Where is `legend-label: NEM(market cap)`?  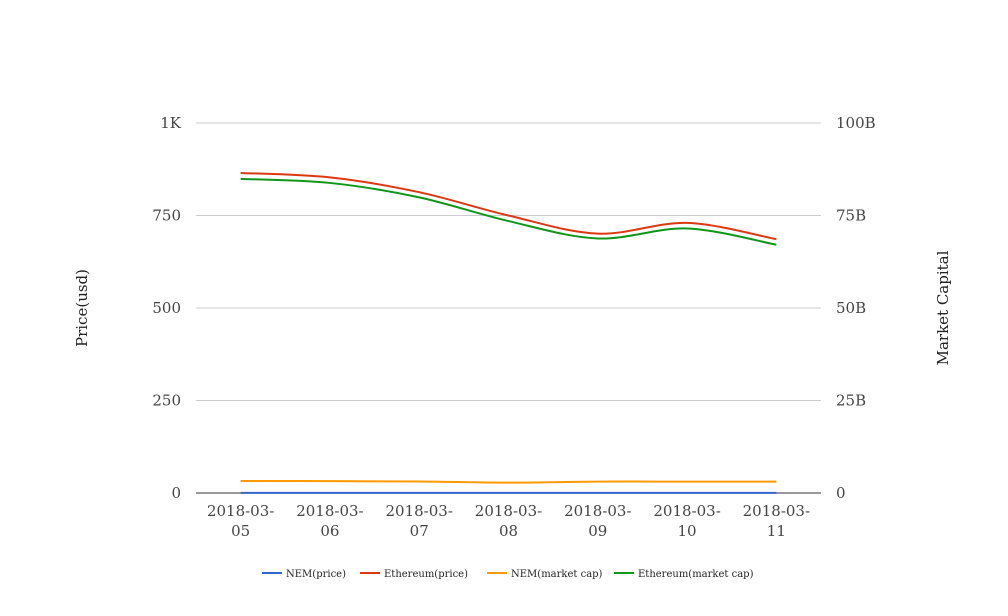
legend-label: NEM(market cap) is located at coordinates (557, 574).